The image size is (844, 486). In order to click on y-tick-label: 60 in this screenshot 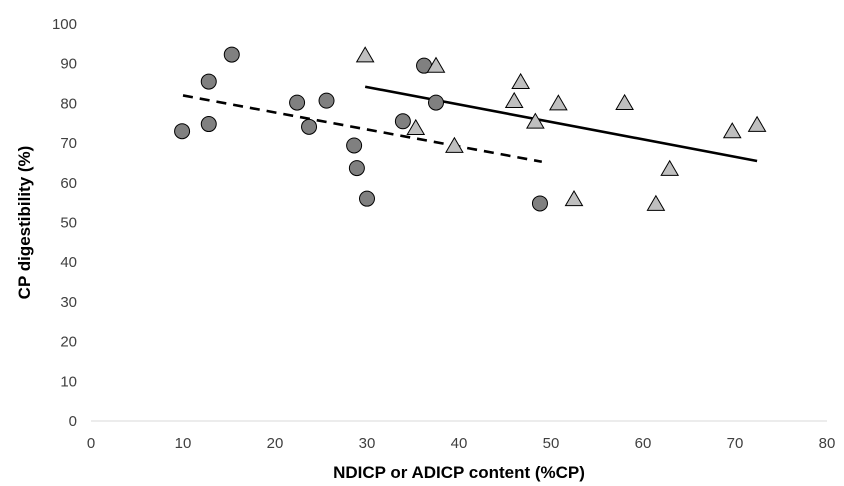, I will do `click(68, 183)`.